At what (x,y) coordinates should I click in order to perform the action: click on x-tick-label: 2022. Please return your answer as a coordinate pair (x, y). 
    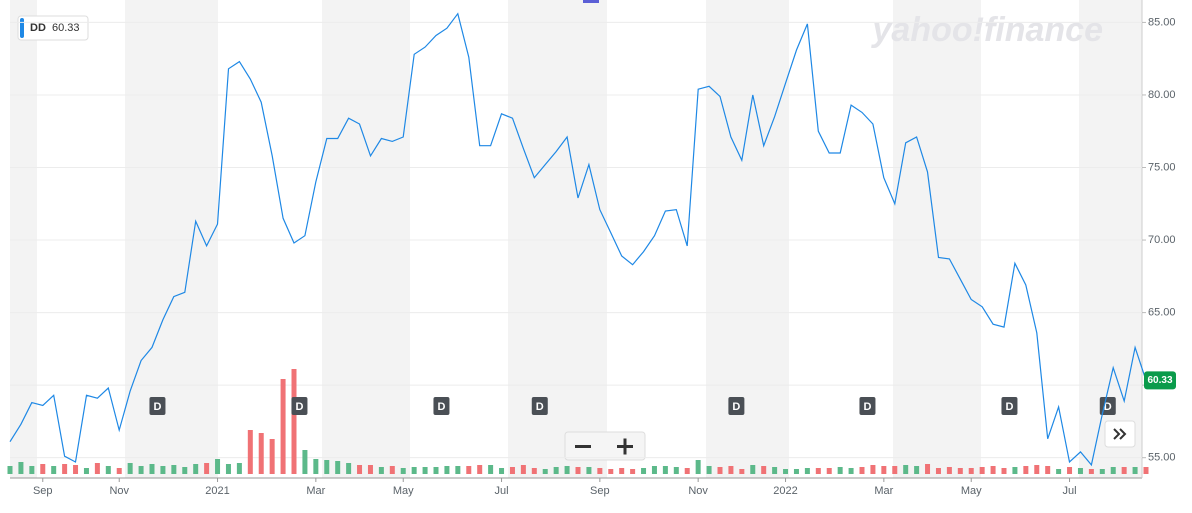
    Looking at the image, I should click on (785, 491).